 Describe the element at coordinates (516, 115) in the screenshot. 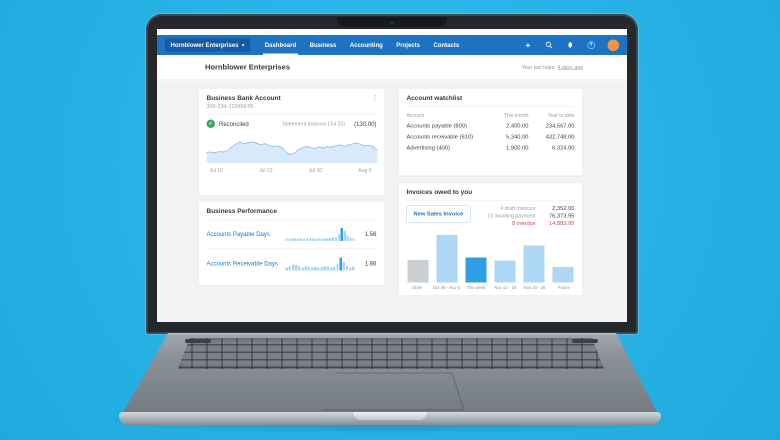

I see `col-this-month: This month` at that location.